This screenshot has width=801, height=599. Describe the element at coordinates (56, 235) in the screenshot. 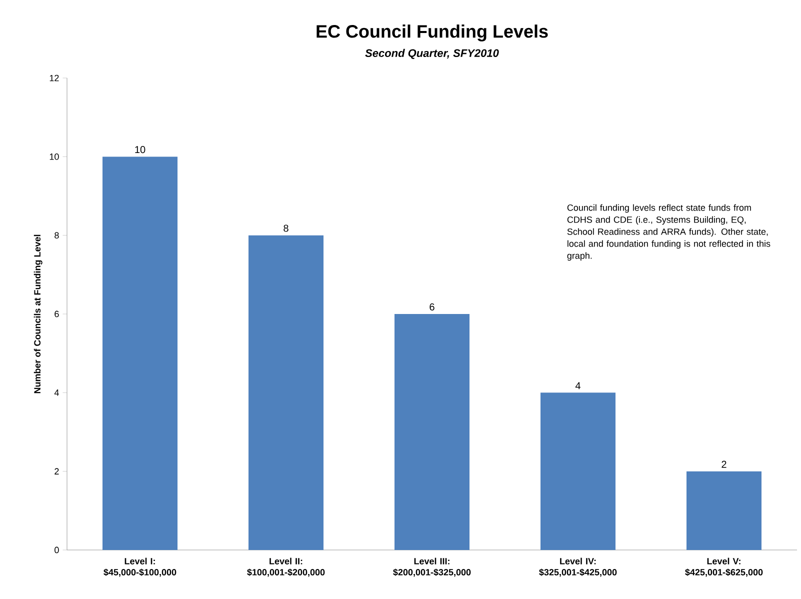

I see `y-tick-label: 8` at that location.